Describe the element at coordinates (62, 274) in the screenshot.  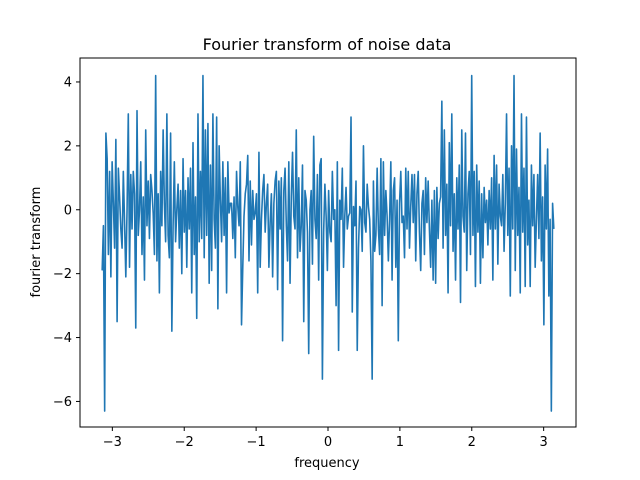
I see `y-tick-label: −2` at that location.